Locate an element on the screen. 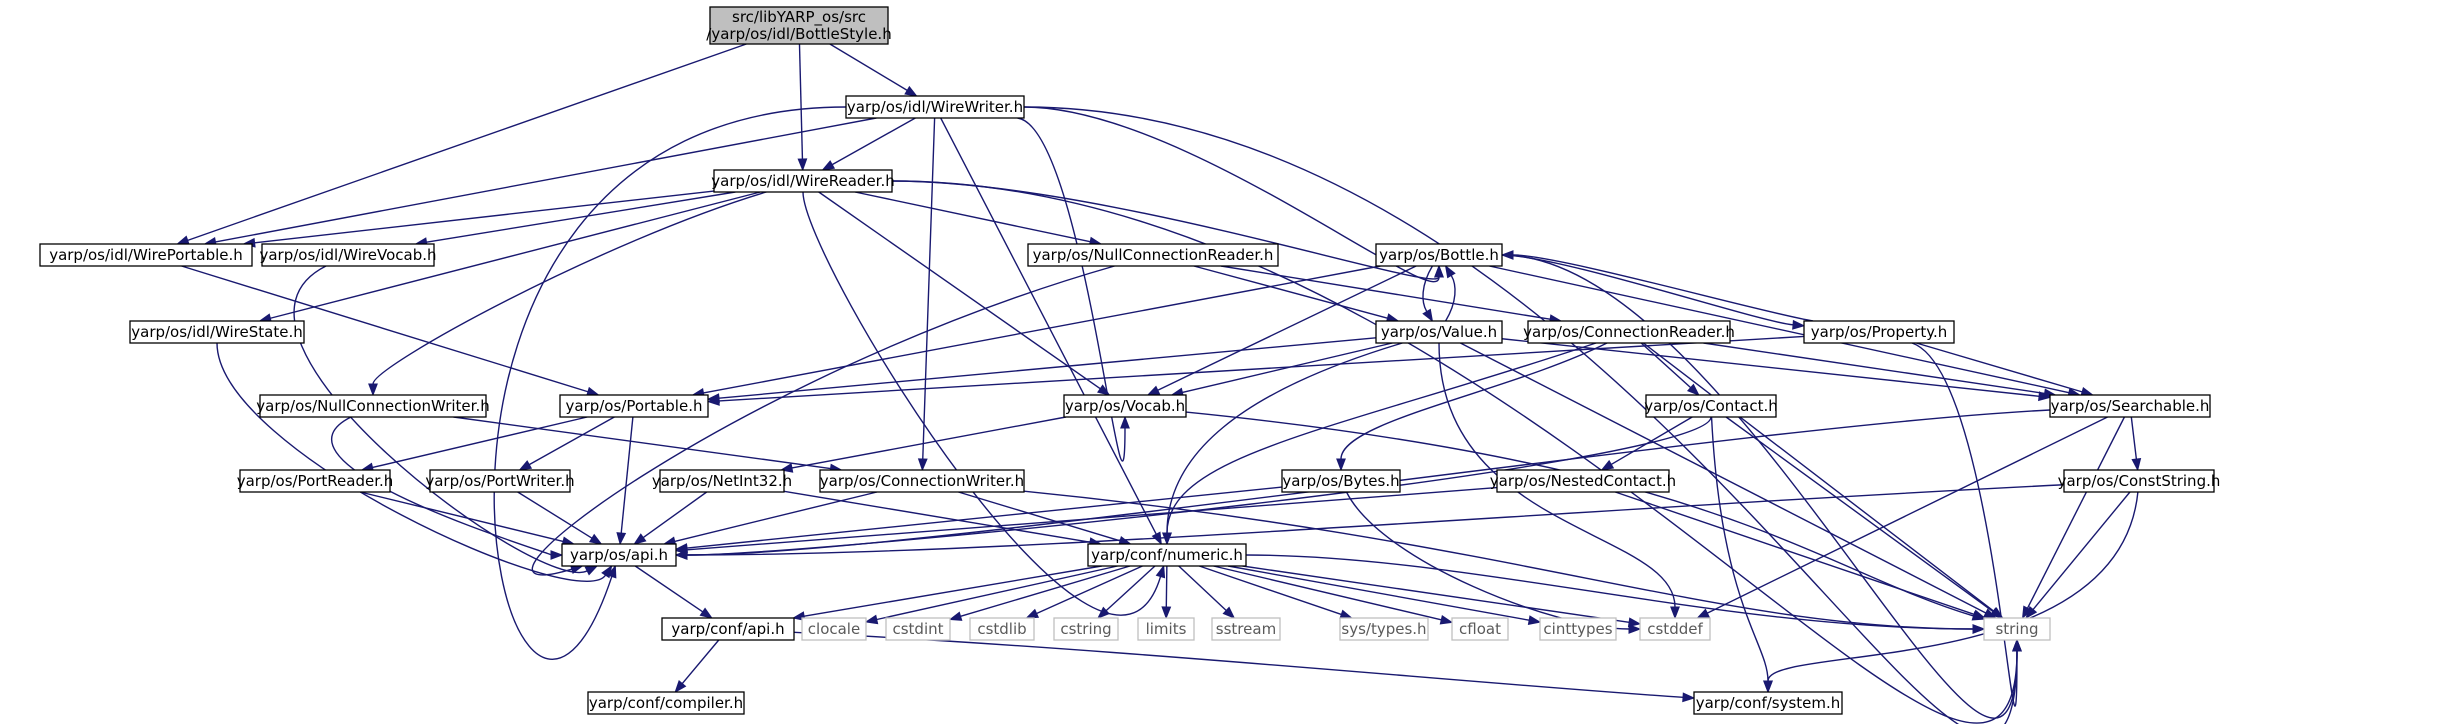  edge-nestedcontact-to-string is located at coordinates (1801, 555).